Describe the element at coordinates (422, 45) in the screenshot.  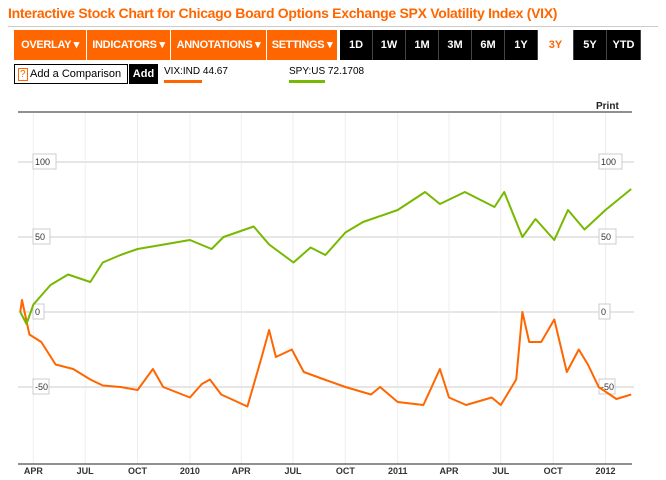
I see `range-1m: 1M` at that location.